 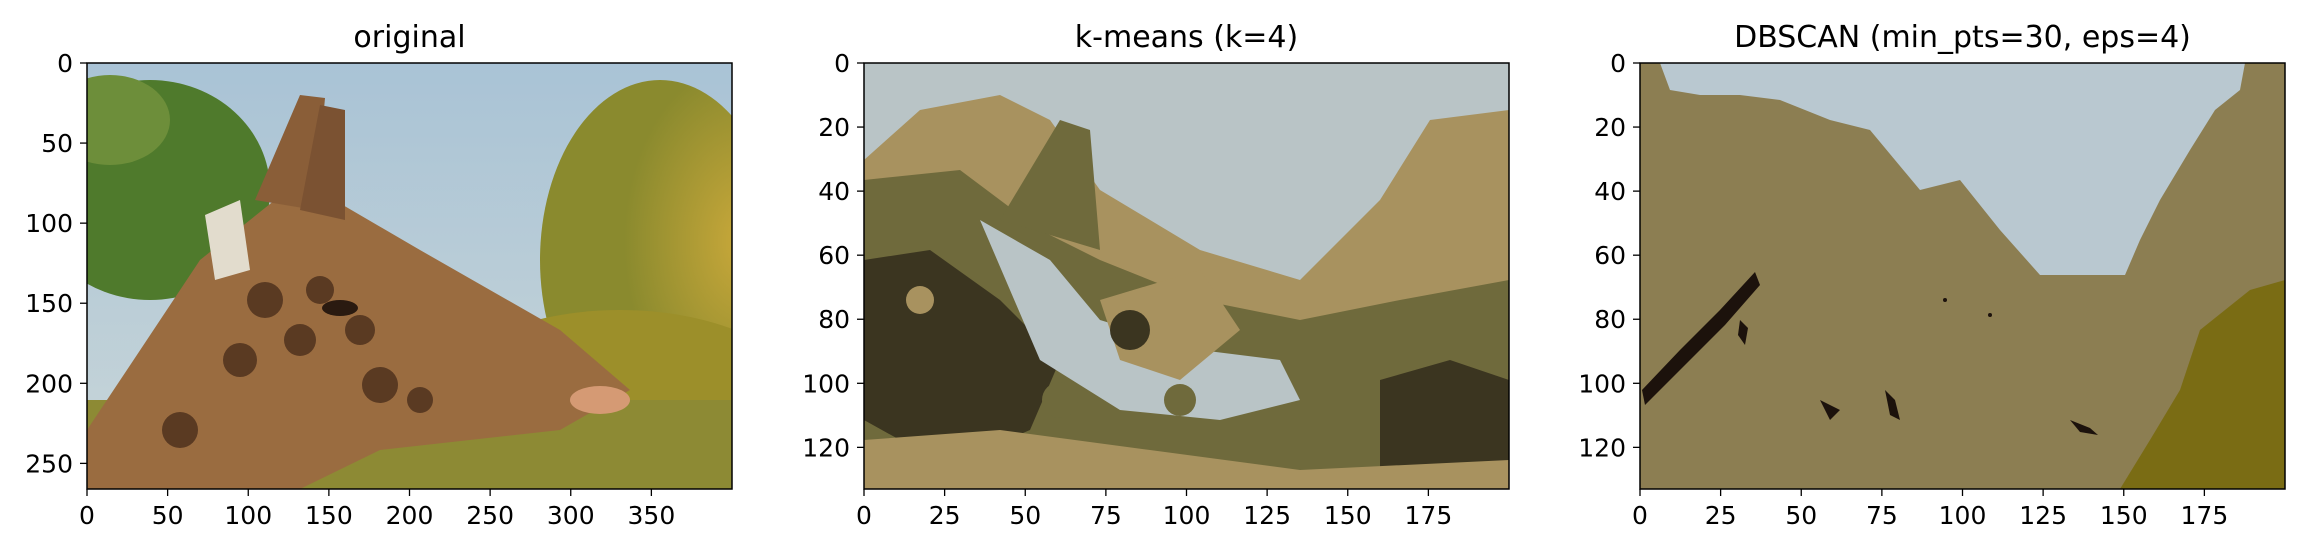 I want to click on original-title: original, so click(x=409, y=37).